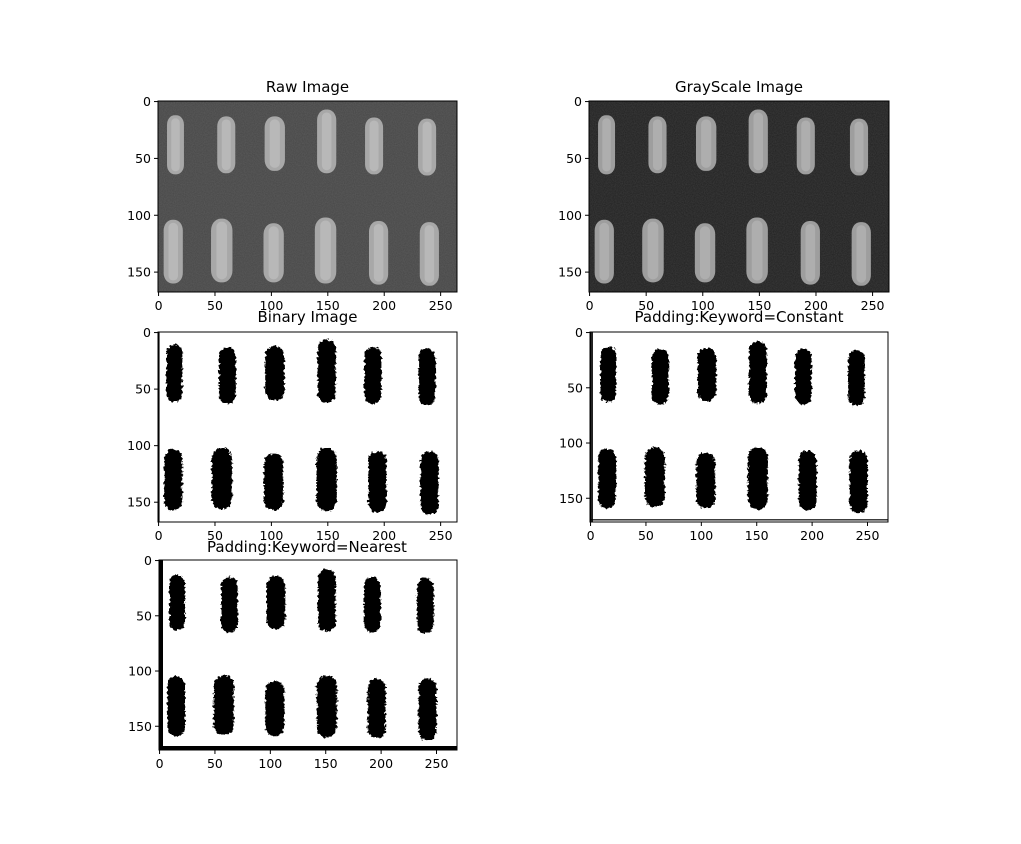 This screenshot has width=1021, height=844. Describe the element at coordinates (215, 535) in the screenshot. I see `x-tick-label: 50` at that location.